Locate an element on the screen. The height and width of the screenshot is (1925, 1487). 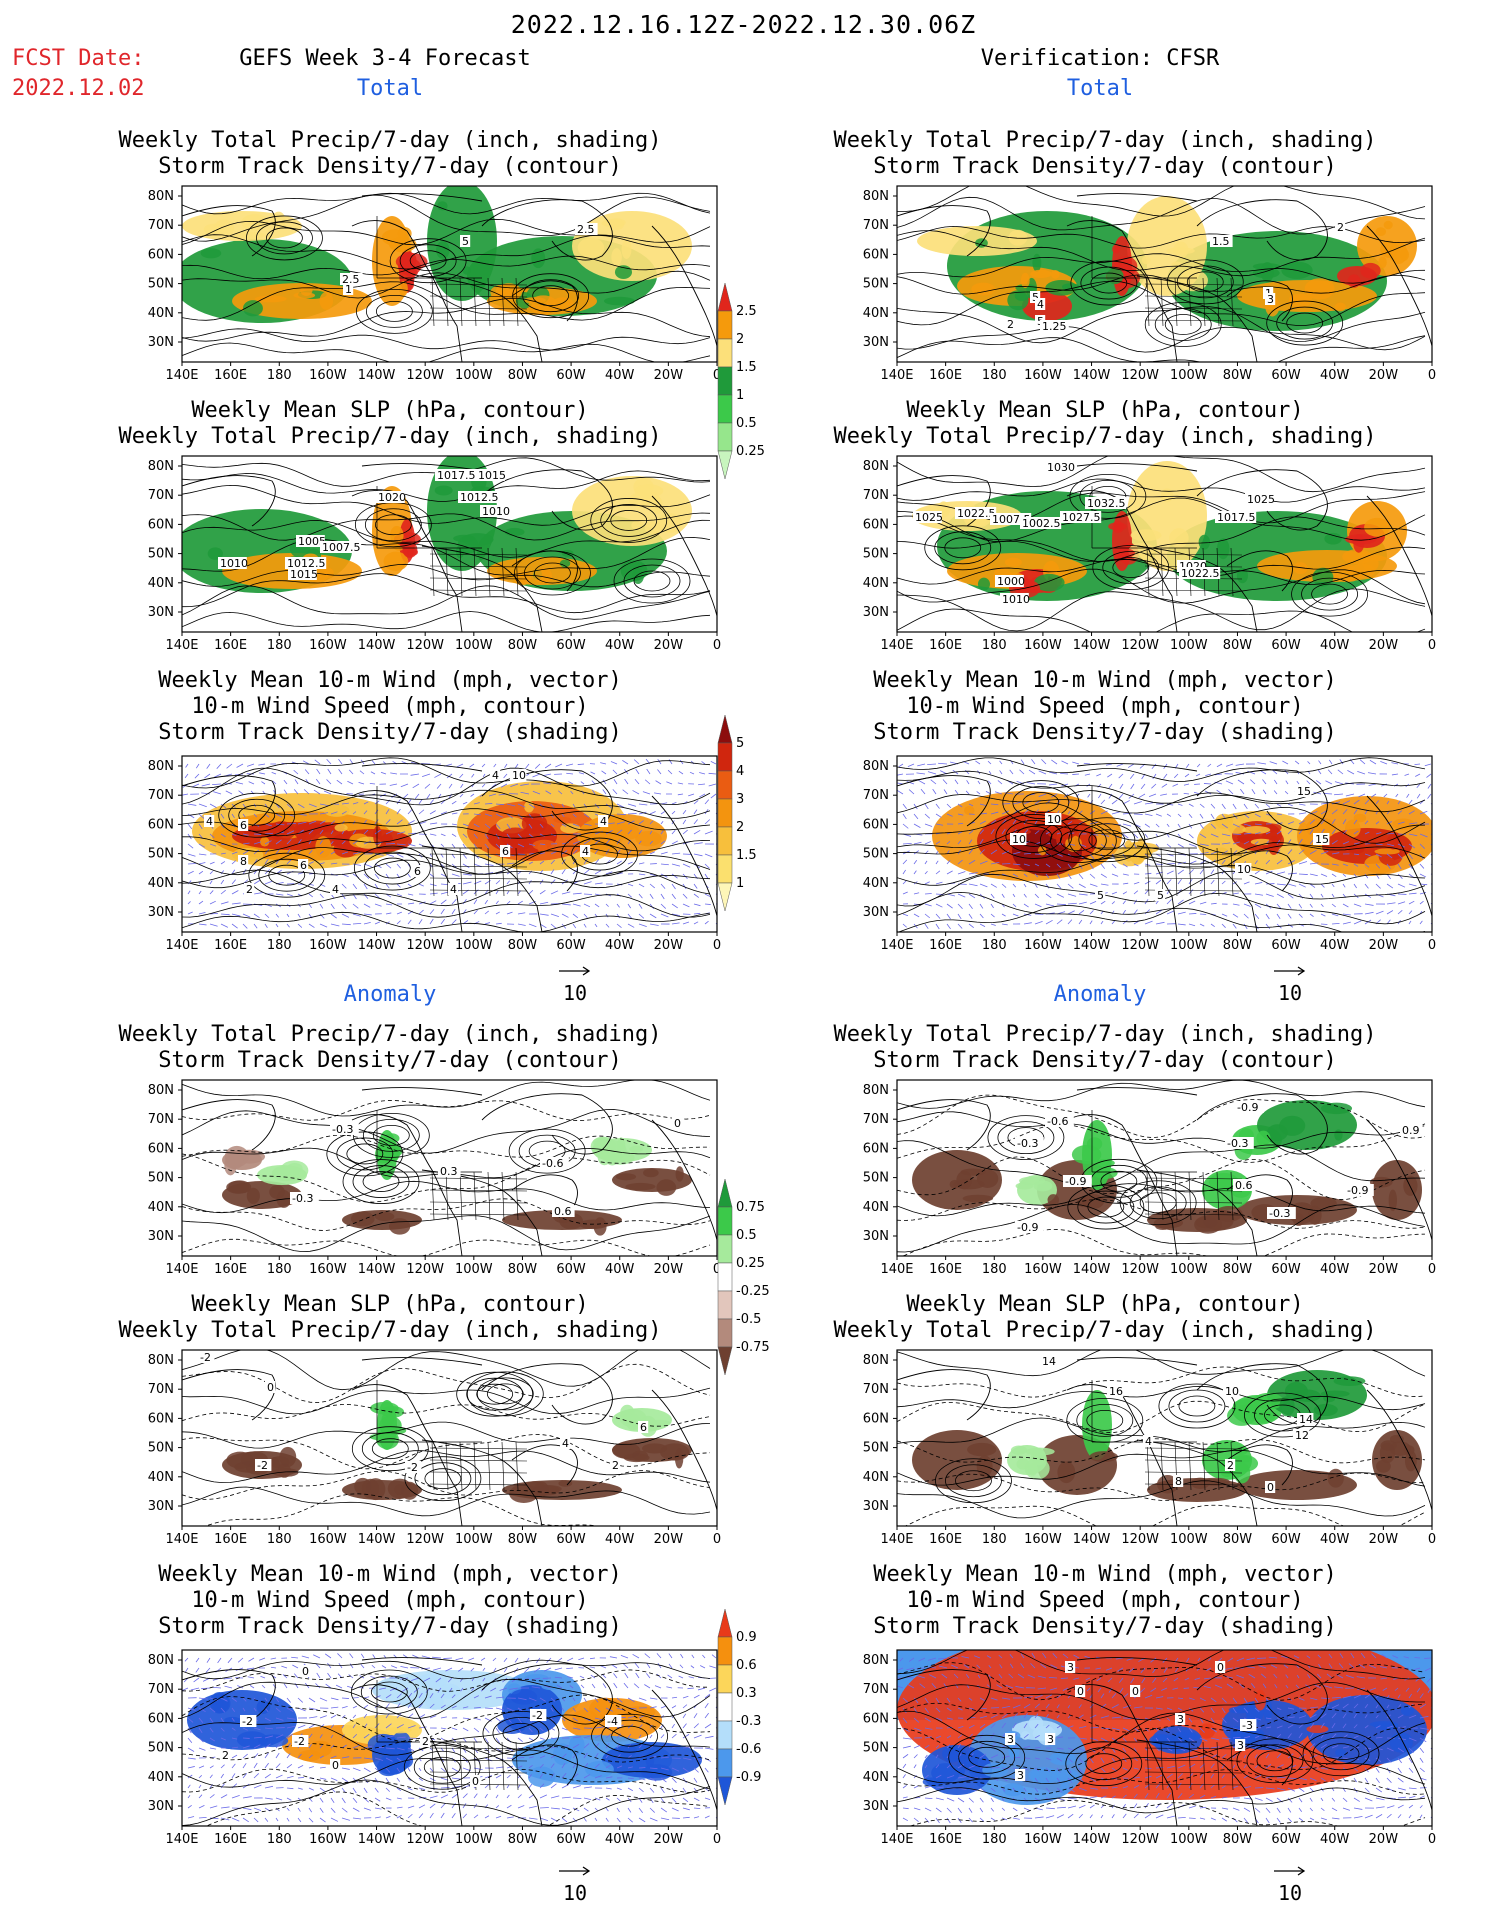
lon-label: 100W is located at coordinates (1189, 1269).